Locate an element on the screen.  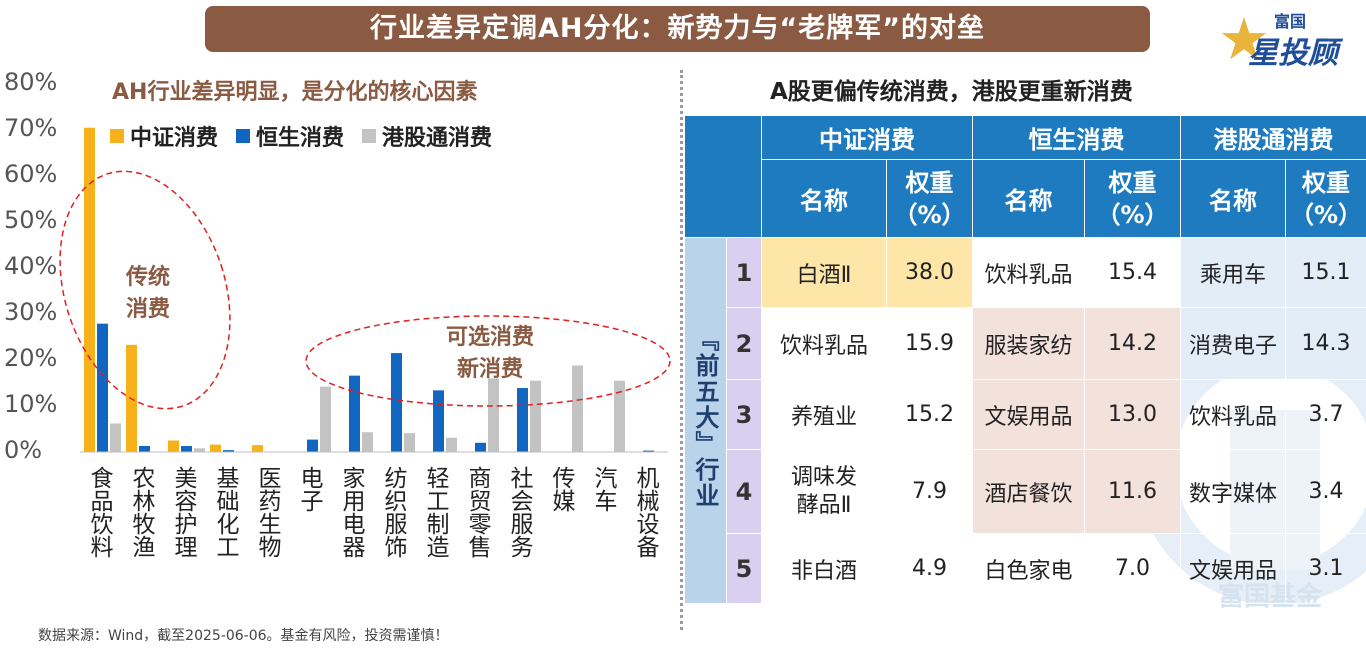
b-weight-cell: 13.0 is located at coordinates (1132, 414).